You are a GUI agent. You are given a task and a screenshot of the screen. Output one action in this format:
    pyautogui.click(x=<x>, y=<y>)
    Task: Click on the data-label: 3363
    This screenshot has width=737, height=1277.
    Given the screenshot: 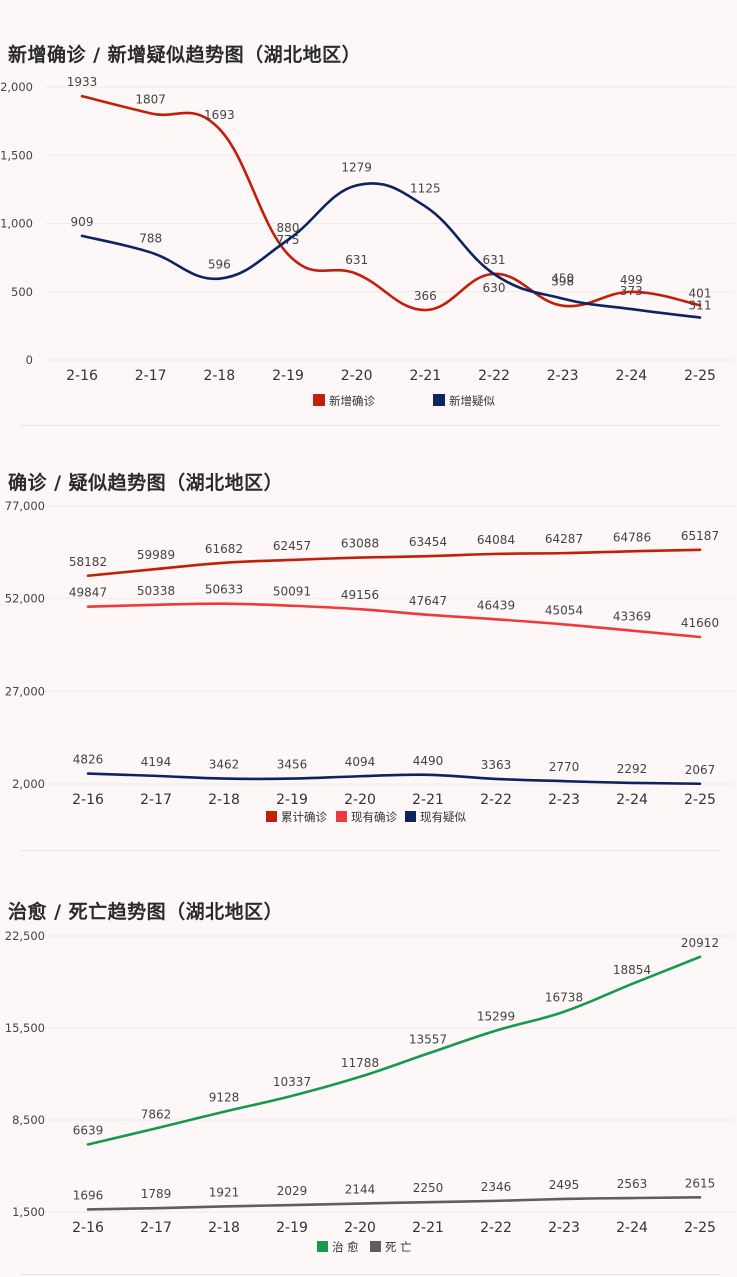 What is the action you would take?
    pyautogui.click(x=496, y=765)
    